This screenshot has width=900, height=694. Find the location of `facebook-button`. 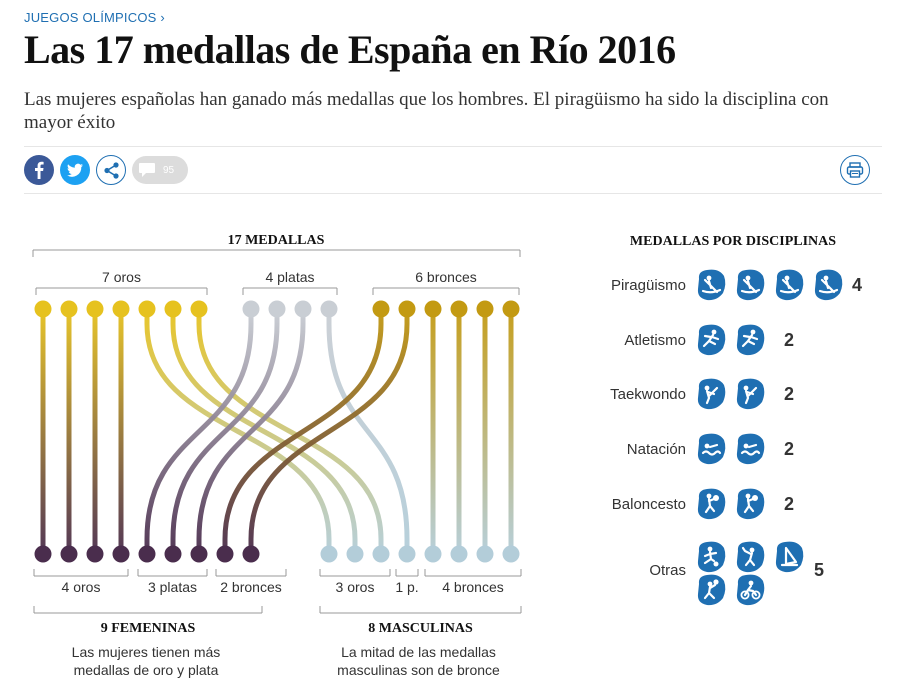

facebook-button is located at coordinates (39, 170).